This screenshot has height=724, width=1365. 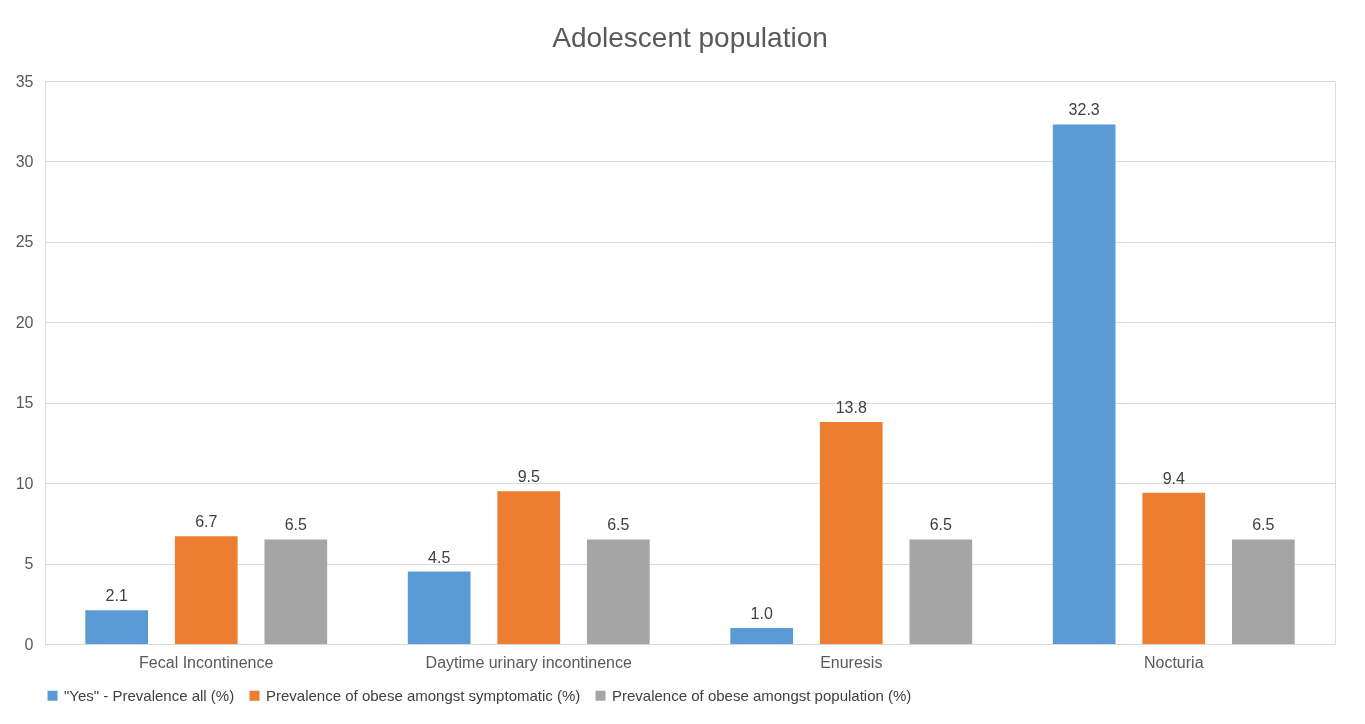 I want to click on legend-label: "Yes" - Prevalence all (%), so click(x=149, y=695).